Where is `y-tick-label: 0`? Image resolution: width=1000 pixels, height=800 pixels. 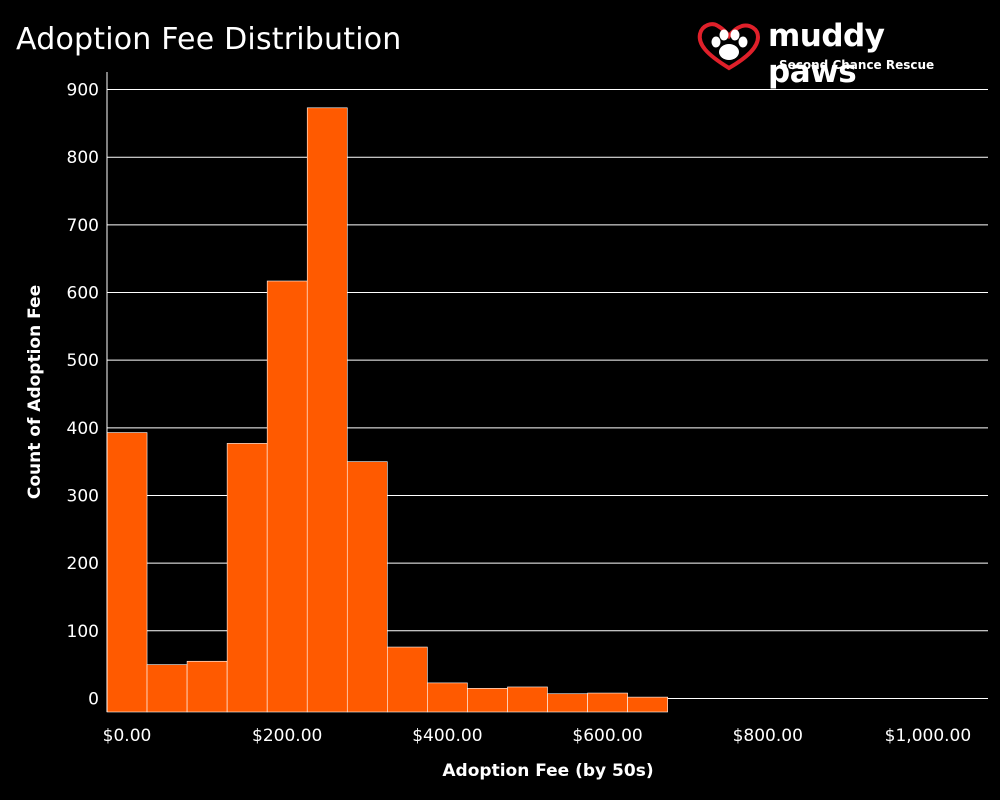
y-tick-label: 0 is located at coordinates (93, 699).